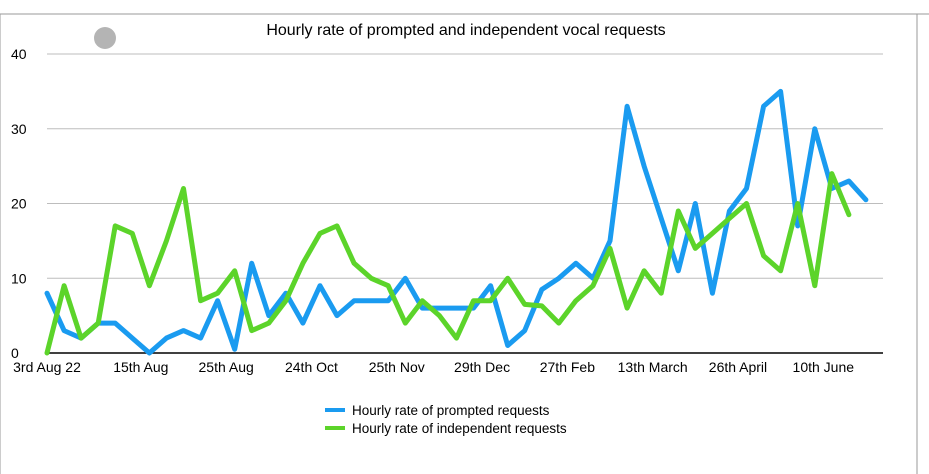 This screenshot has width=929, height=474. I want to click on x-tick-label: 24th Oct, so click(311, 367).